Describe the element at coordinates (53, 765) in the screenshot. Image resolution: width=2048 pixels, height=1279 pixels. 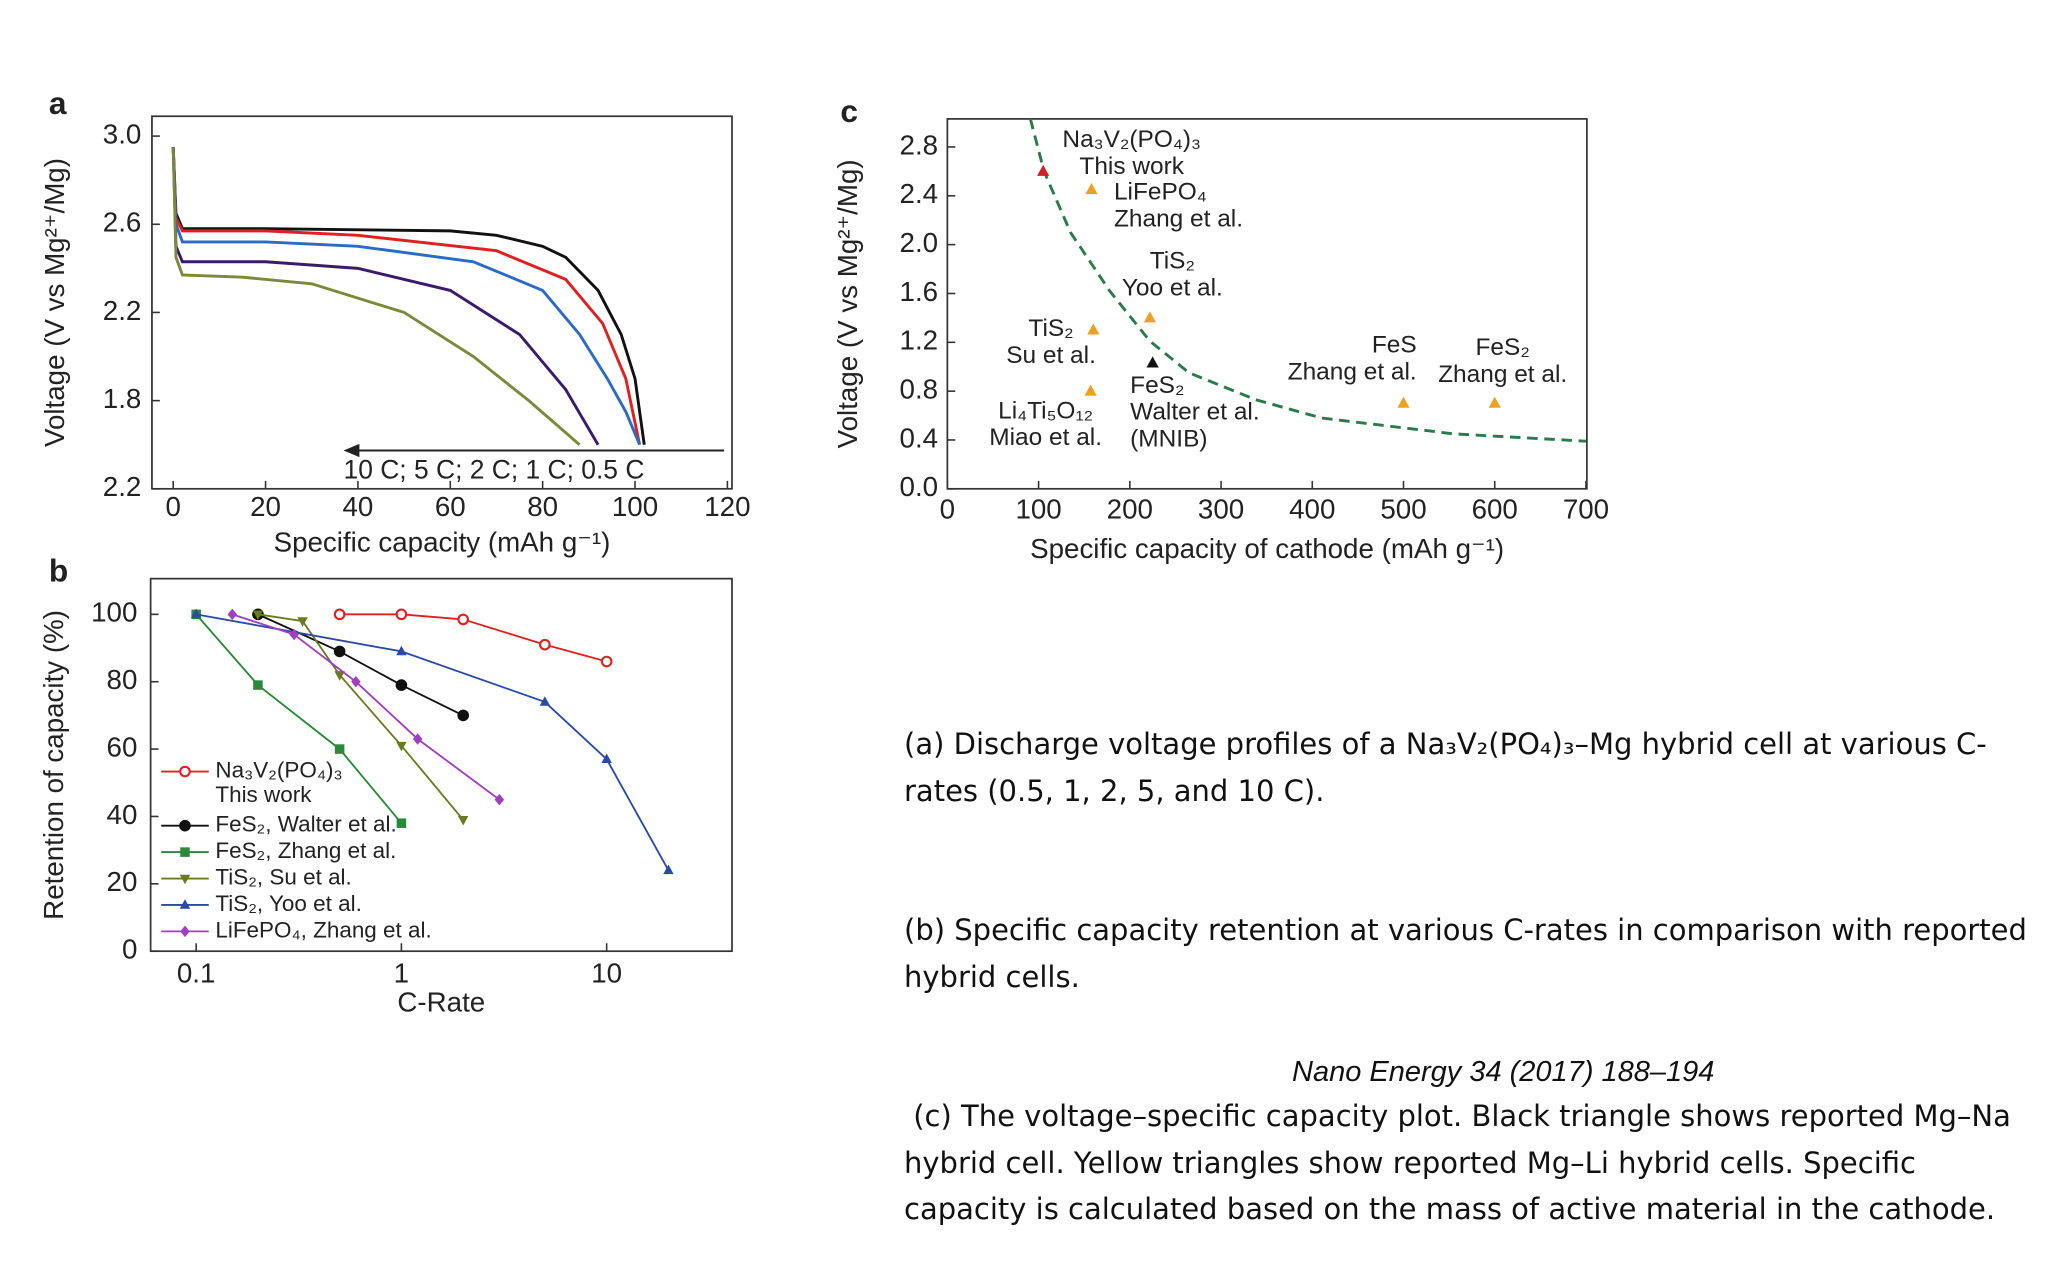
I see `y-axis-label: Retention of capacity (%)` at that location.